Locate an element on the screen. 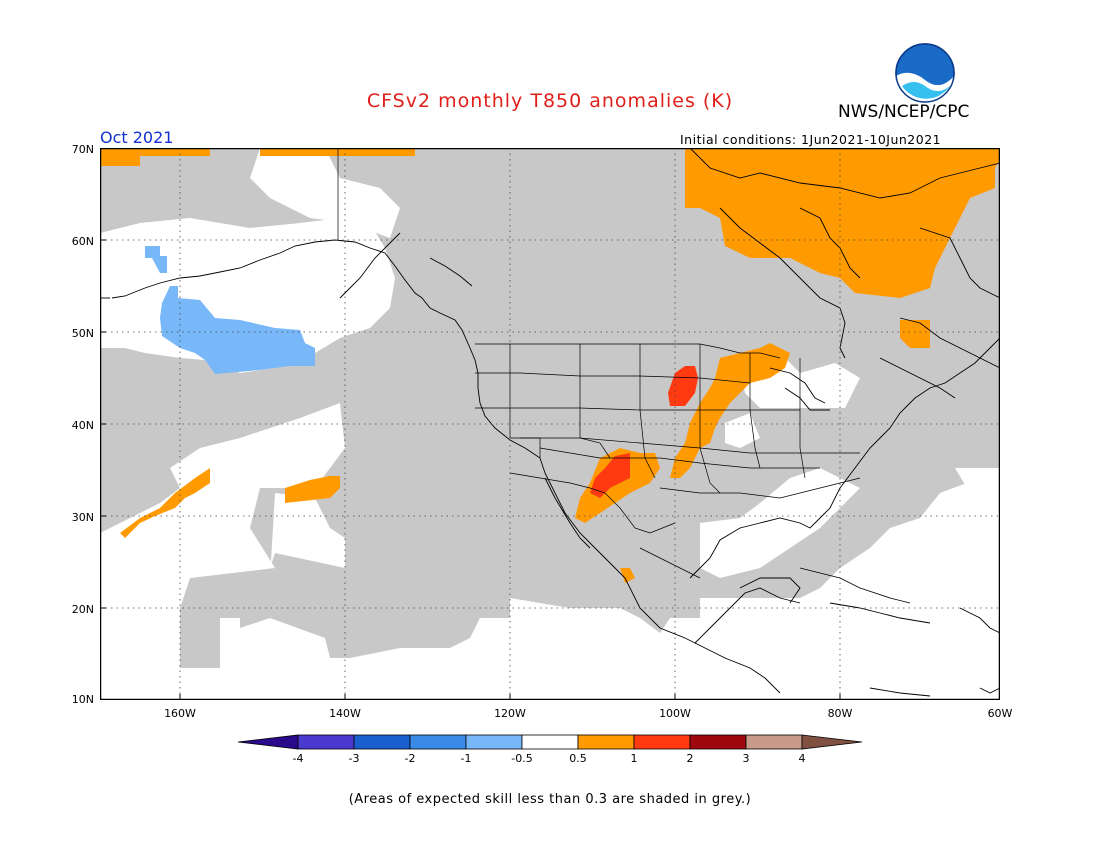 The height and width of the screenshot is (850, 1100). lat-label-50n: 50N is located at coordinates (82, 333).